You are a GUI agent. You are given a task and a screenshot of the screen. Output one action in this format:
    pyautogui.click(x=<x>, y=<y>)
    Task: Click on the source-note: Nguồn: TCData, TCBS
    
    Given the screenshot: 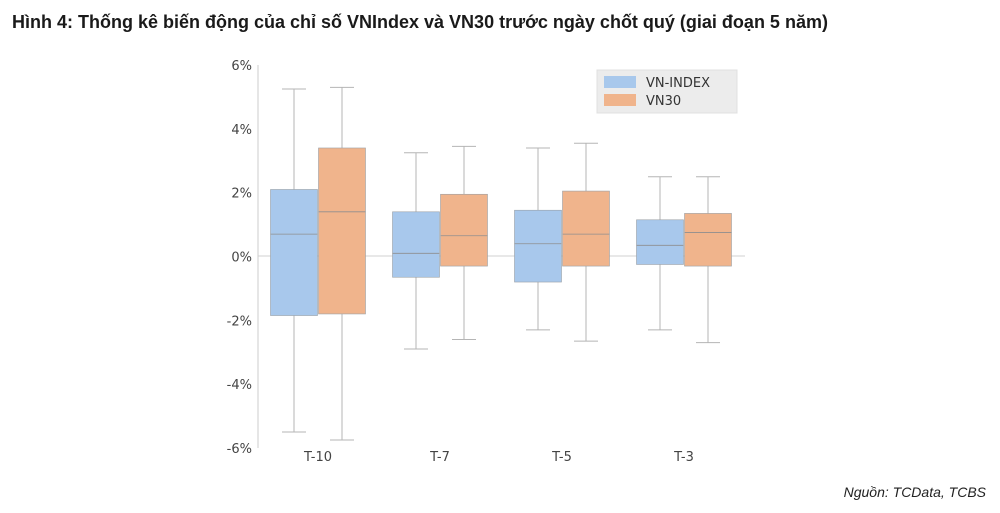 What is the action you would take?
    pyautogui.click(x=914, y=492)
    